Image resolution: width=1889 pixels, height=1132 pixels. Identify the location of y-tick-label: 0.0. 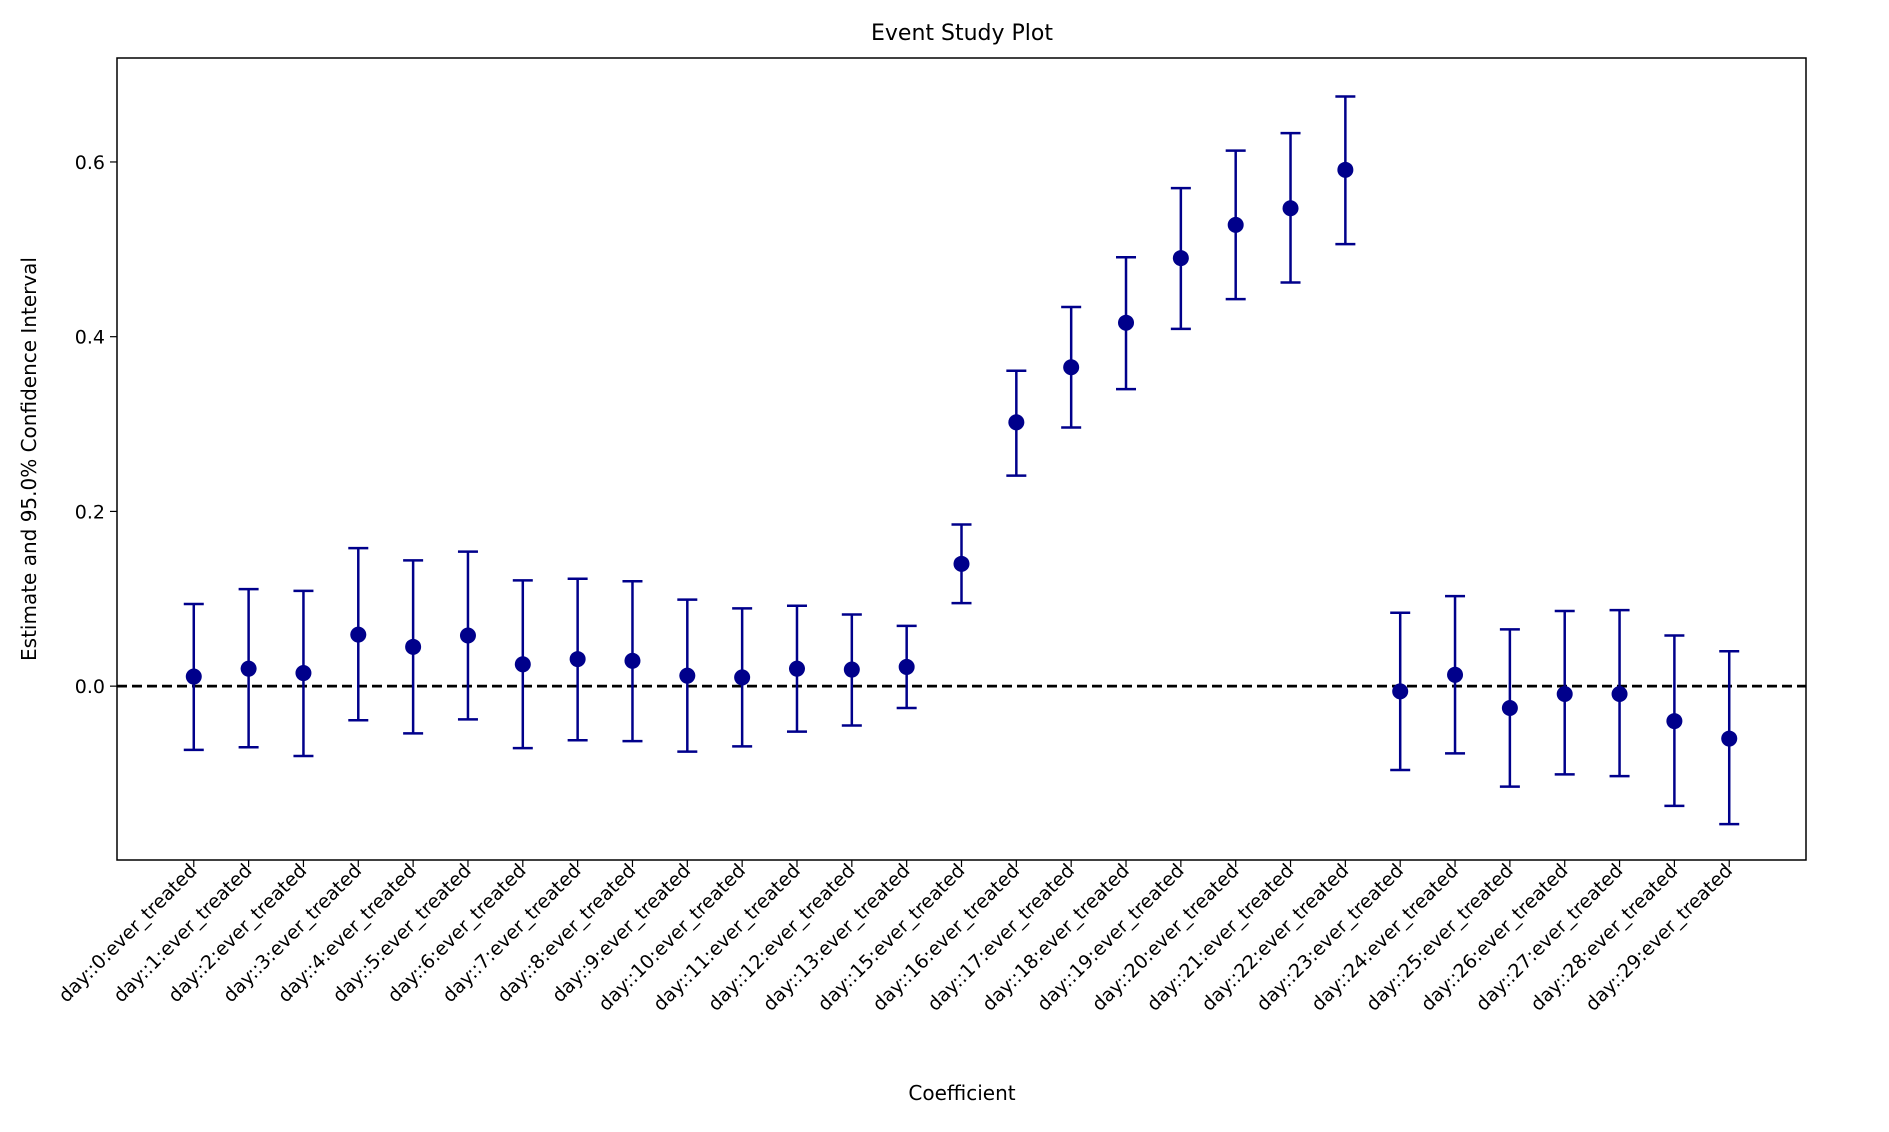
(90, 687).